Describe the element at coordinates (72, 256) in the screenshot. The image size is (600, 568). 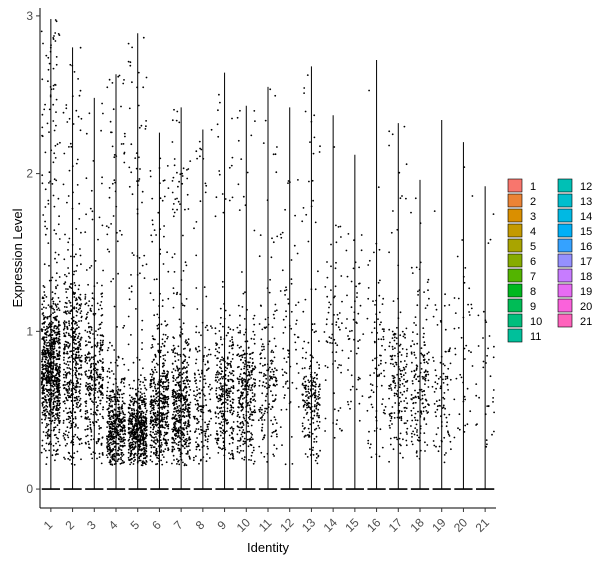
I see `violin-points` at that location.